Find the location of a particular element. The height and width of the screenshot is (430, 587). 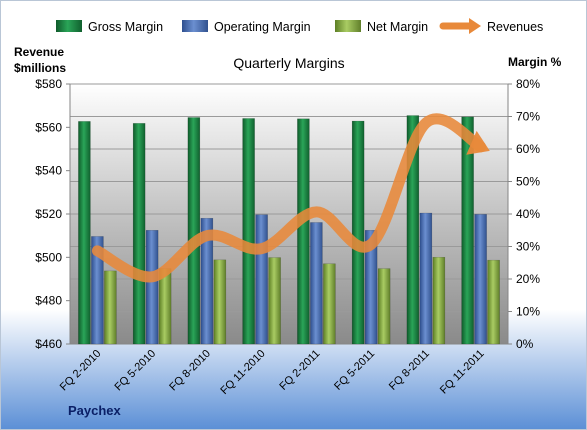

y-tick-label-right: 50% is located at coordinates (528, 182).